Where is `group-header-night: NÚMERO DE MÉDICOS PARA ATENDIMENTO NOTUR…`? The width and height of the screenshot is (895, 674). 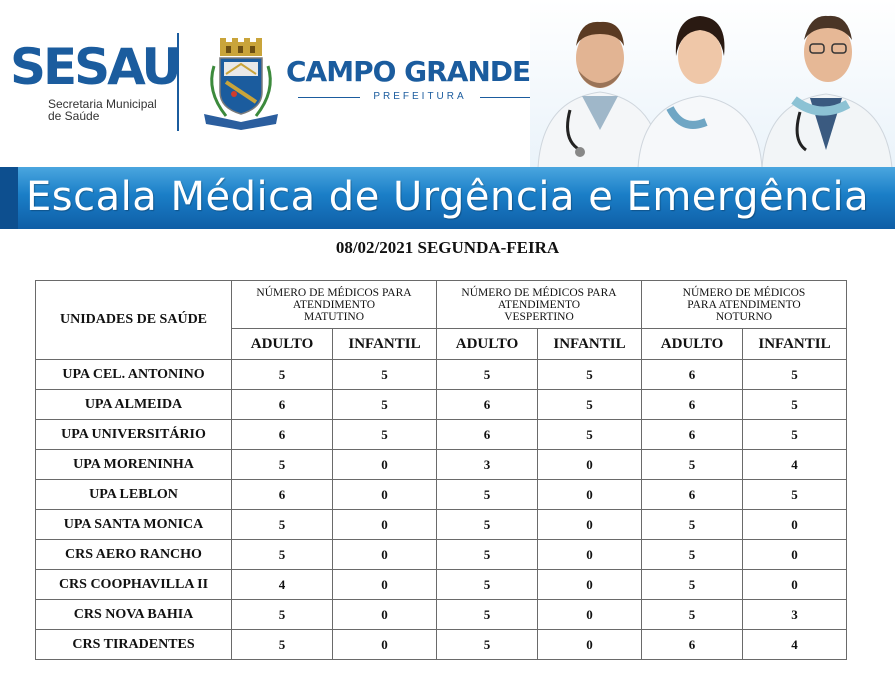 group-header-night: NÚMERO DE MÉDICOS PARA ATENDIMENTO NOTUR… is located at coordinates (744, 304).